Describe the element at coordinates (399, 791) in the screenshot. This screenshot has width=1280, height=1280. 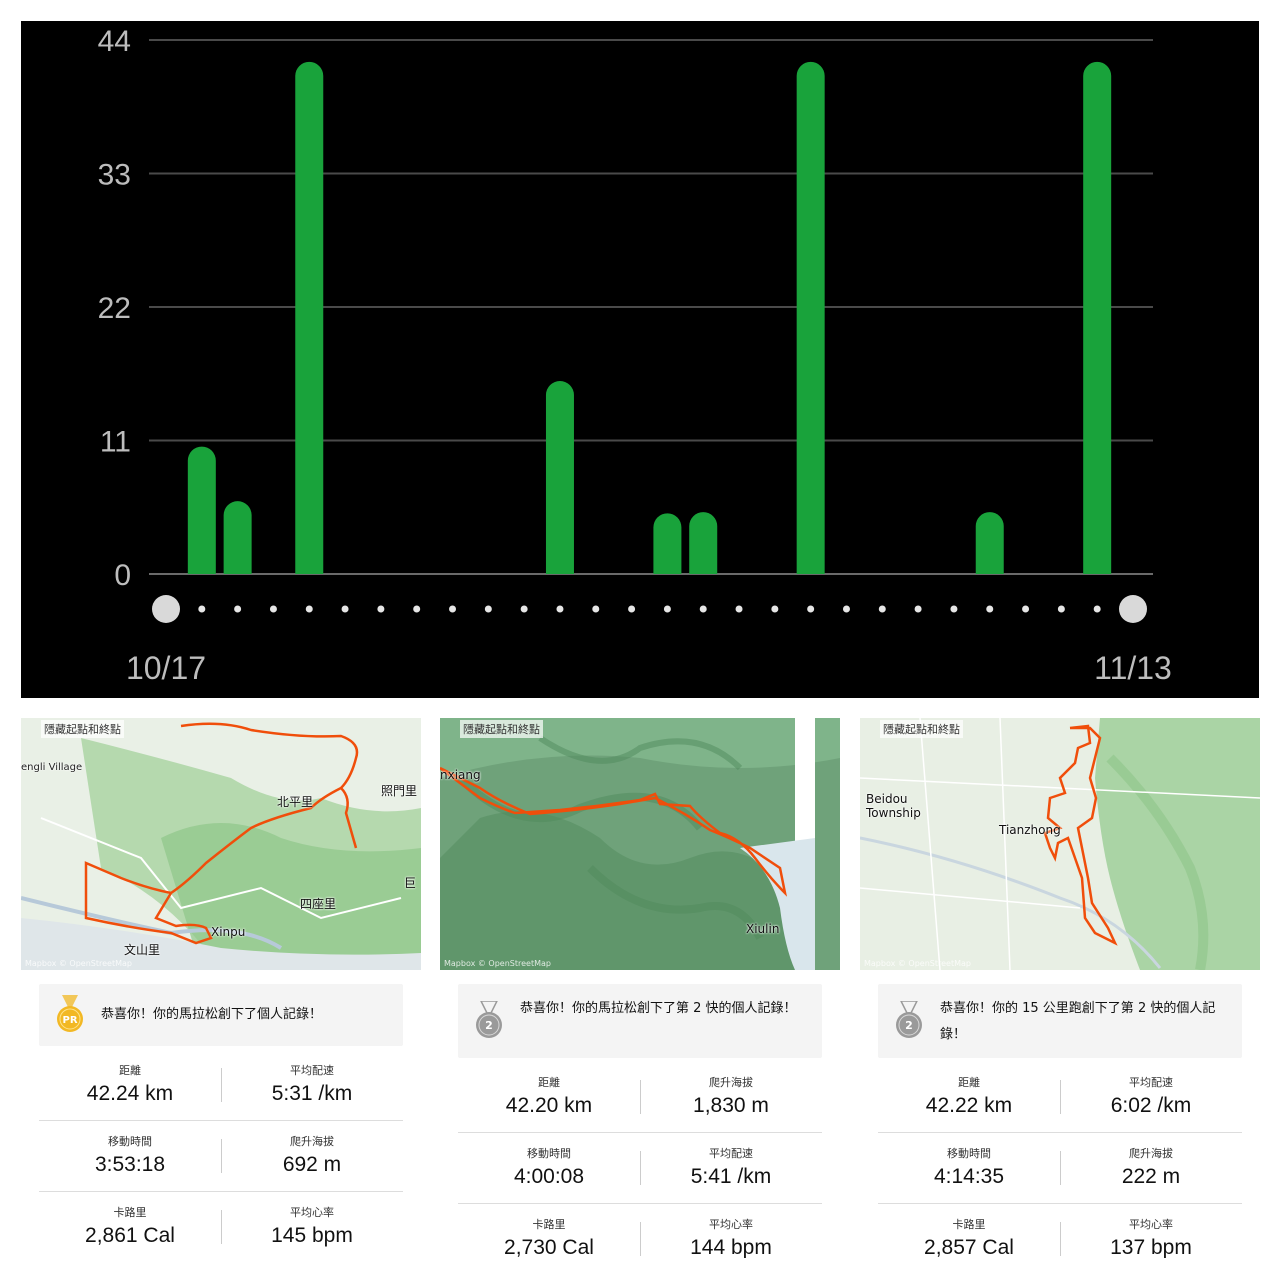
I see `map-label-zhaomen: 照門里` at that location.